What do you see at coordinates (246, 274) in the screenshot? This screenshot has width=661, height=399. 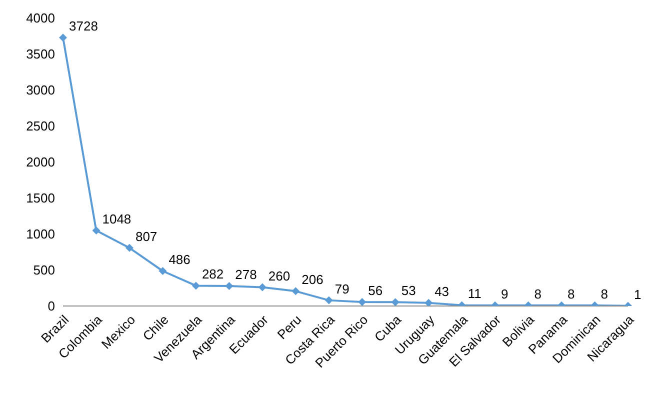 I see `data-label: 278` at bounding box center [246, 274].